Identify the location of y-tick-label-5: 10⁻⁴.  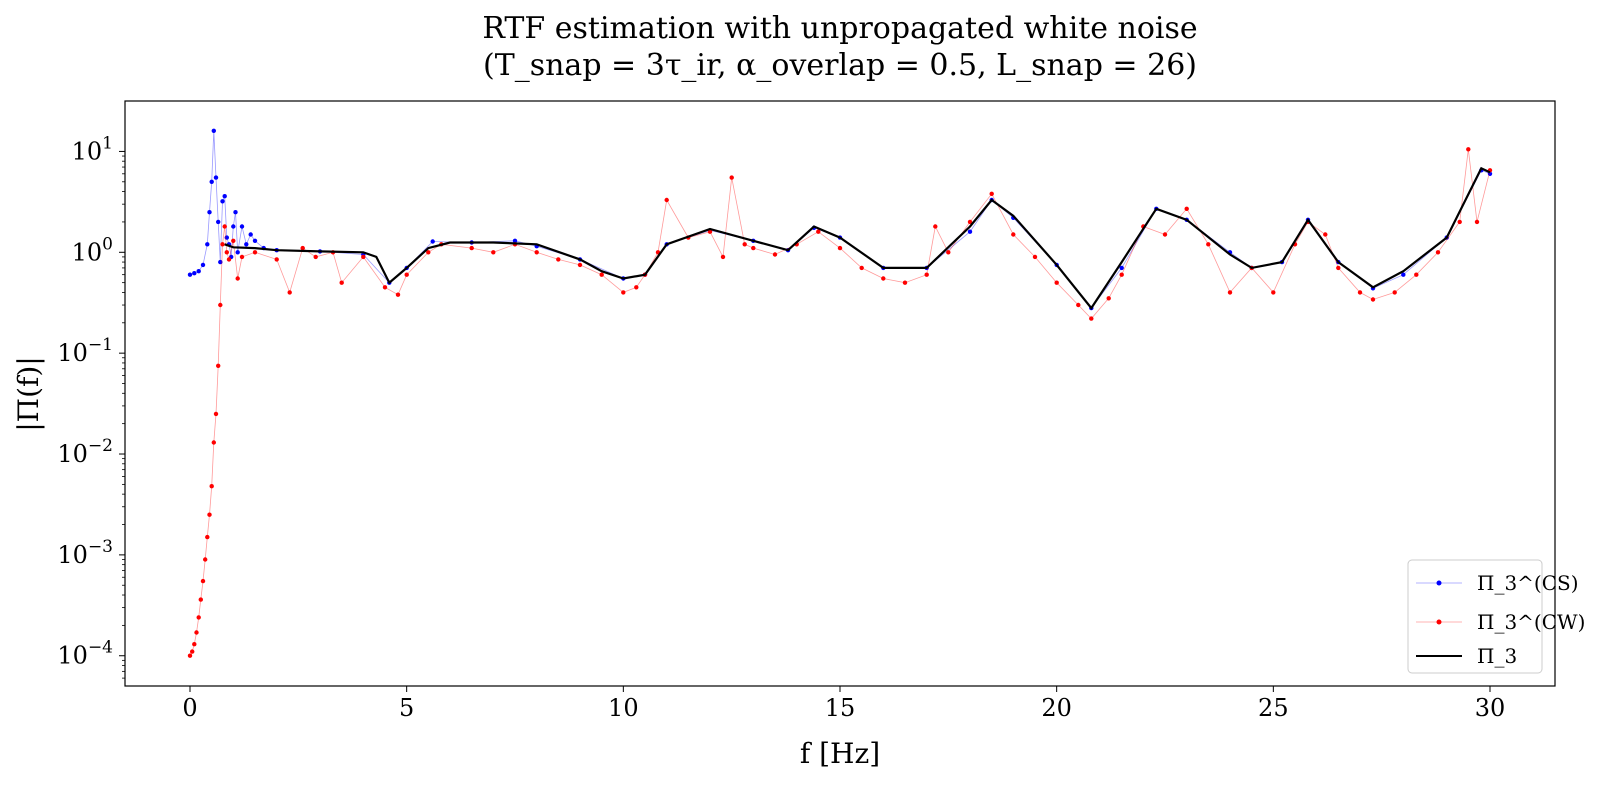
(85, 654).